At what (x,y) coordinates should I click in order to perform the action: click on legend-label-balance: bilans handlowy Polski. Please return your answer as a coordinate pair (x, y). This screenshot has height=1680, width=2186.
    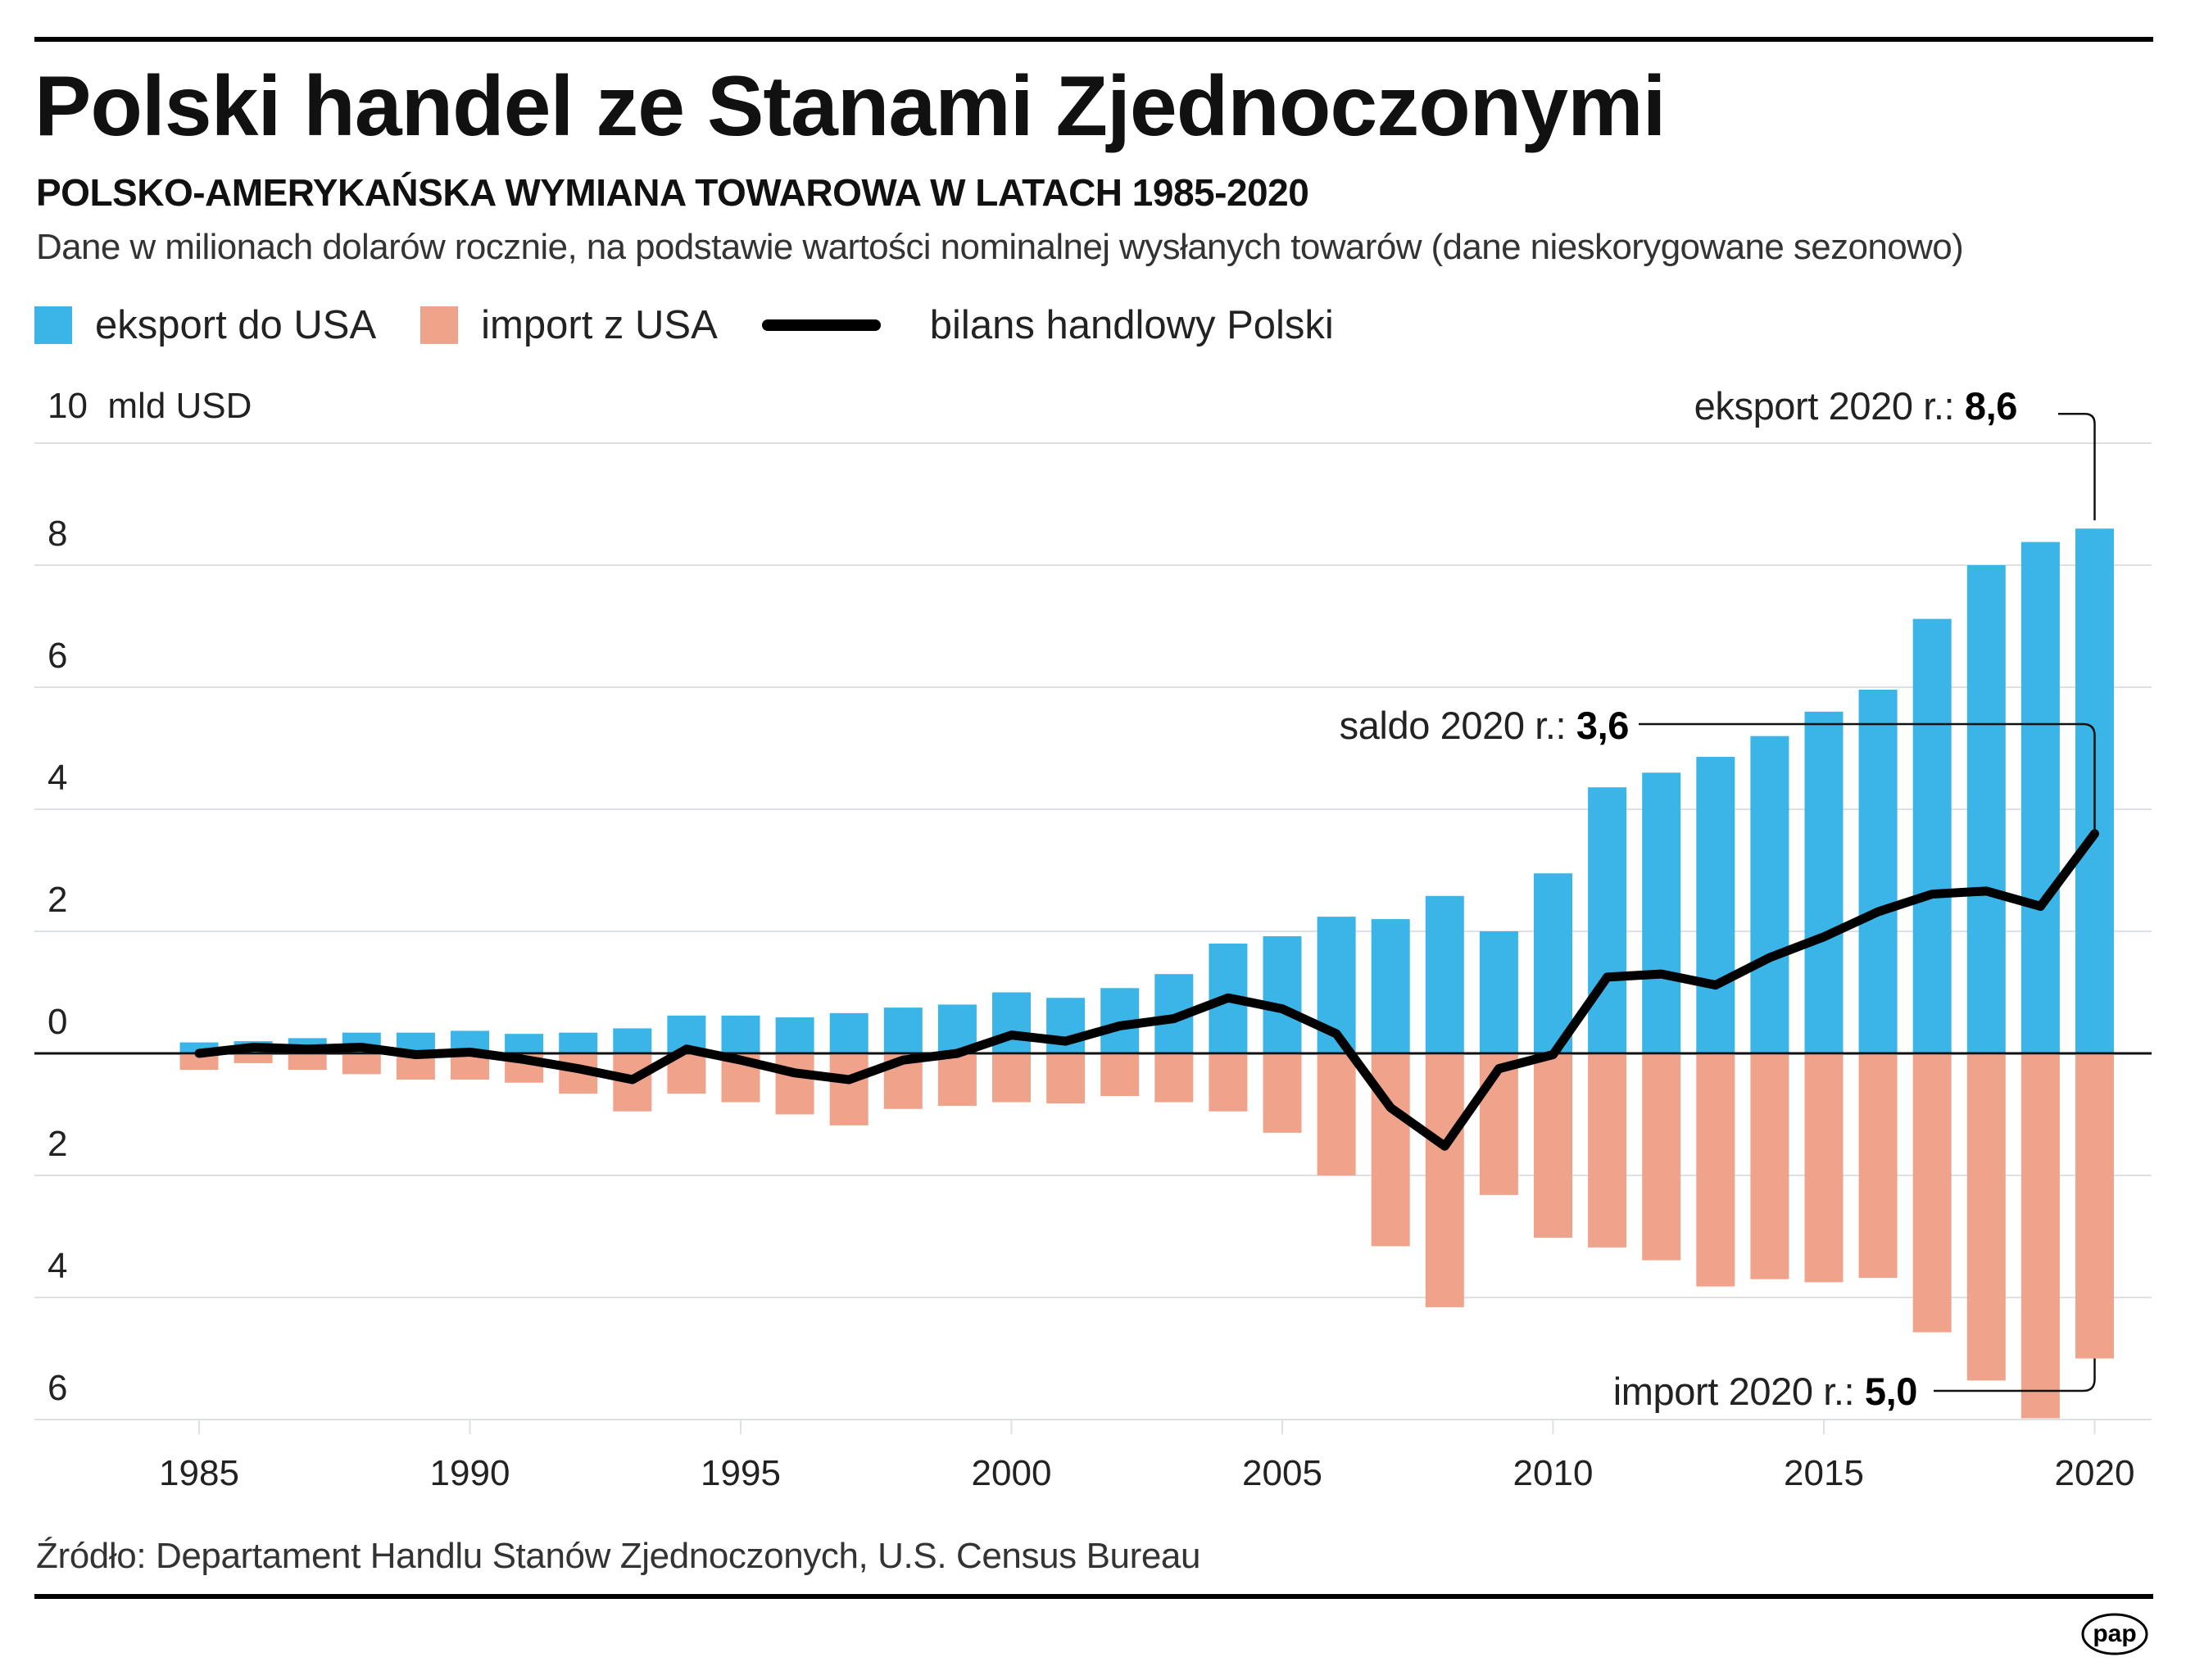
    Looking at the image, I should click on (1131, 325).